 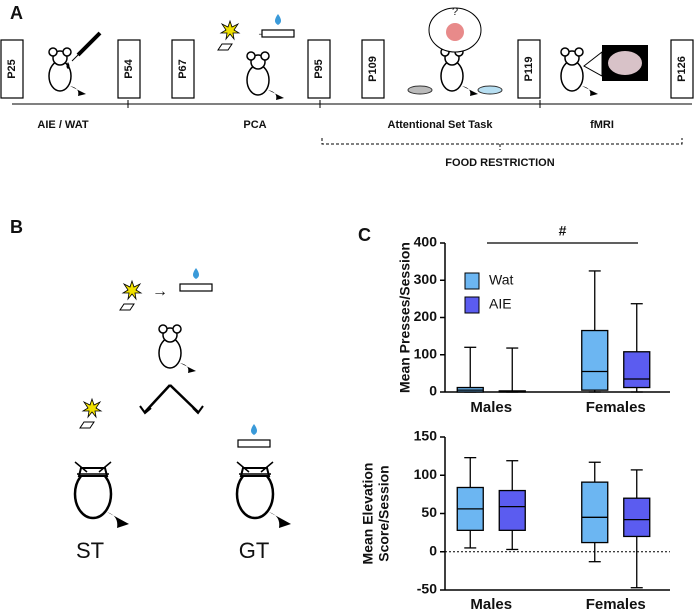 I want to click on day-label: P109, so click(x=373, y=69).